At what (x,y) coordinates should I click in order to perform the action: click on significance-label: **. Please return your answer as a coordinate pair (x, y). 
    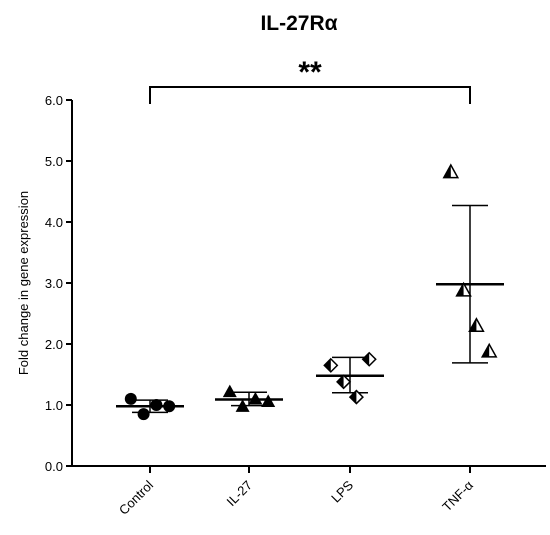
    Looking at the image, I should click on (310, 72).